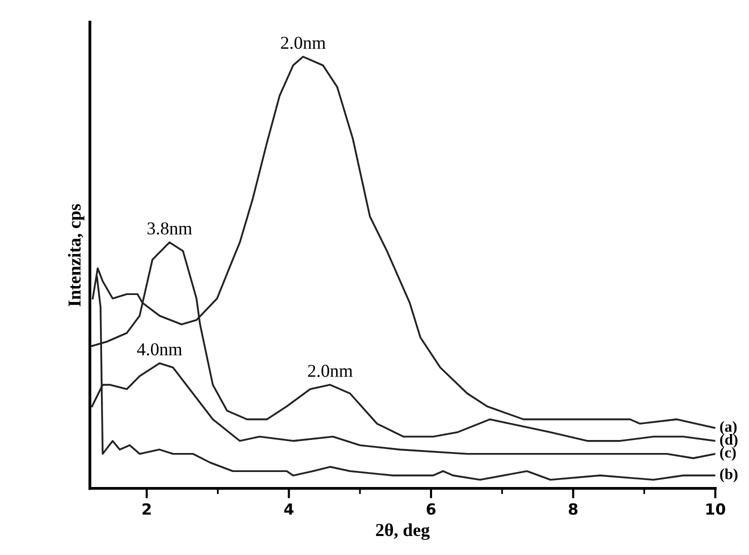  I want to click on x-tick-label: 8, so click(573, 509).